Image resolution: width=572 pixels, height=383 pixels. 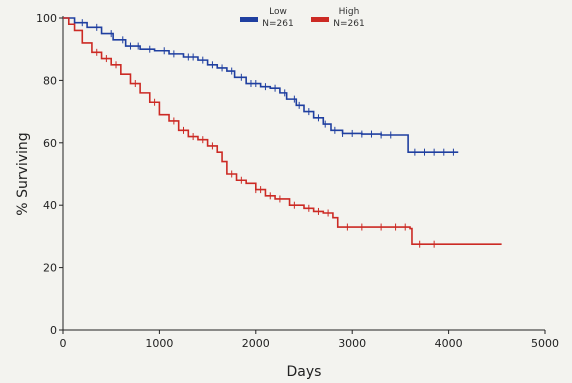 I want to click on legend-count-high: N=261, so click(x=348, y=24).